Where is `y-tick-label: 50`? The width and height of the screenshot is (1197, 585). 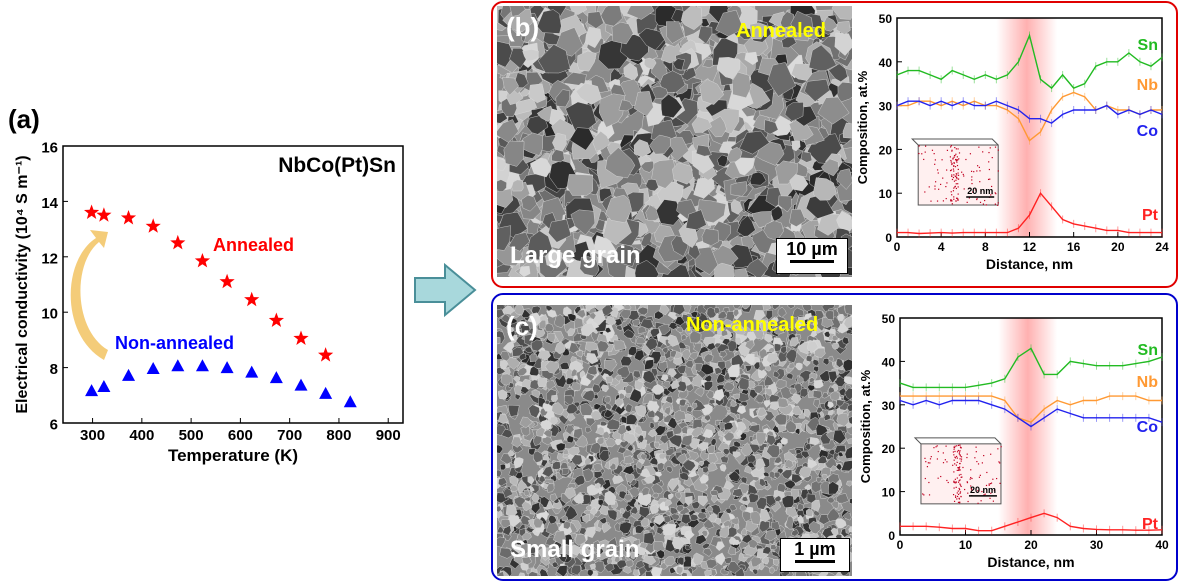 y-tick-label: 50 is located at coordinates (889, 319).